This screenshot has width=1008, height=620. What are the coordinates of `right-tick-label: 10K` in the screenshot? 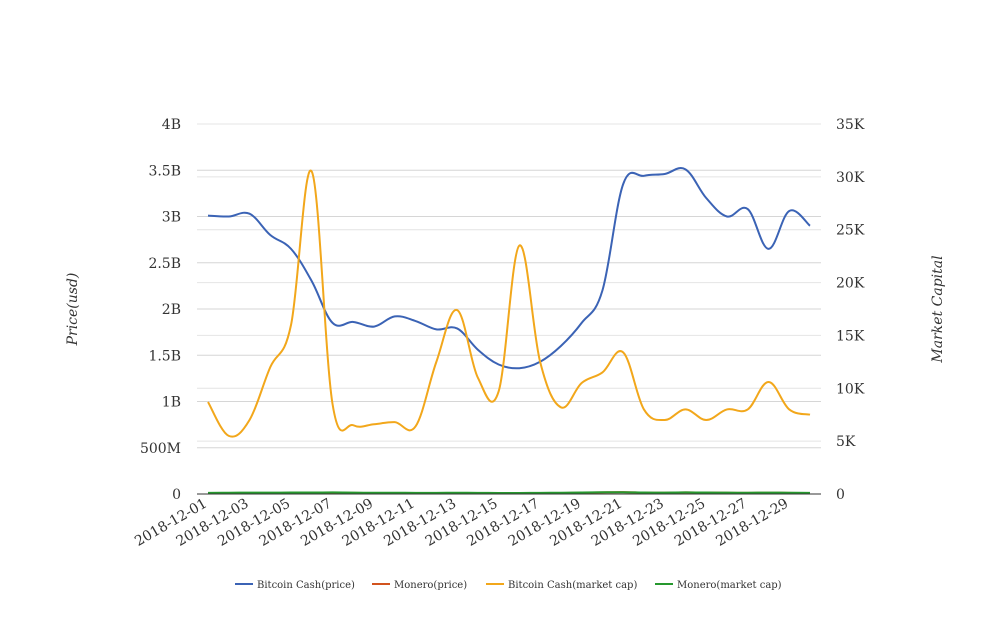 It's located at (850, 389).